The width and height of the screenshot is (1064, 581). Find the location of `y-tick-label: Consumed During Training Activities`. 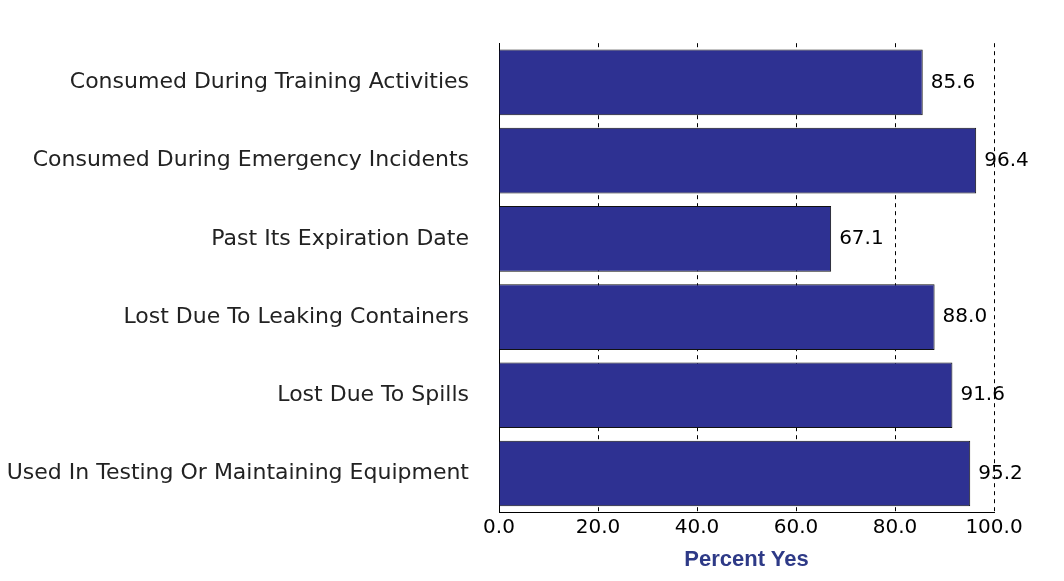

y-tick-label: Consumed During Training Activities is located at coordinates (269, 81).